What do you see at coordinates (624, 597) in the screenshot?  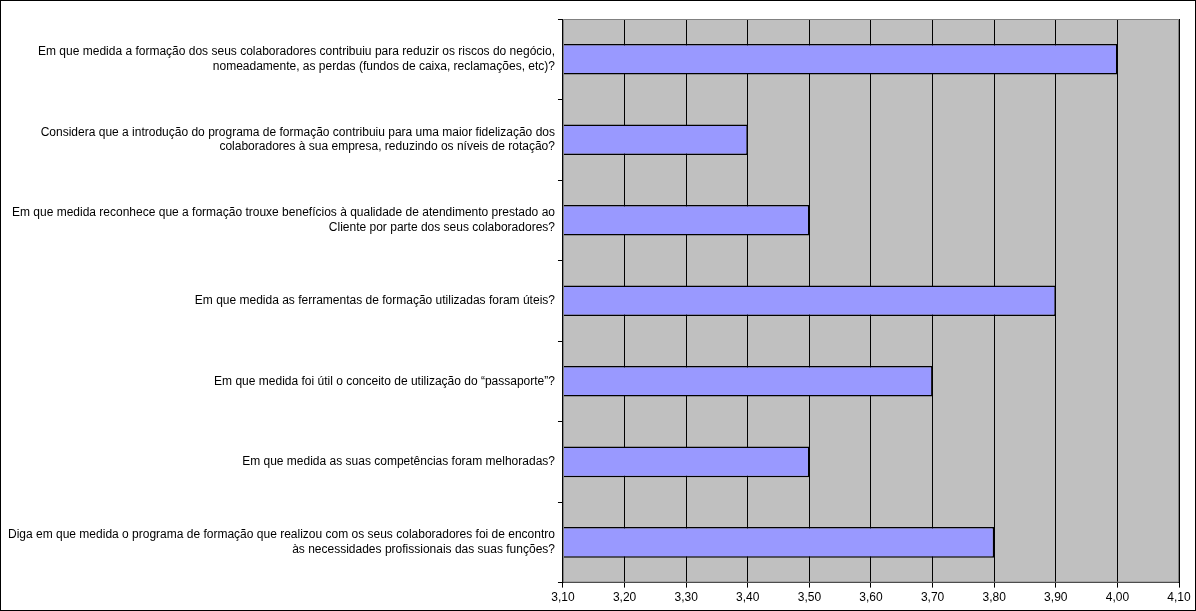 I see `x-tick-label: 3,20` at bounding box center [624, 597].